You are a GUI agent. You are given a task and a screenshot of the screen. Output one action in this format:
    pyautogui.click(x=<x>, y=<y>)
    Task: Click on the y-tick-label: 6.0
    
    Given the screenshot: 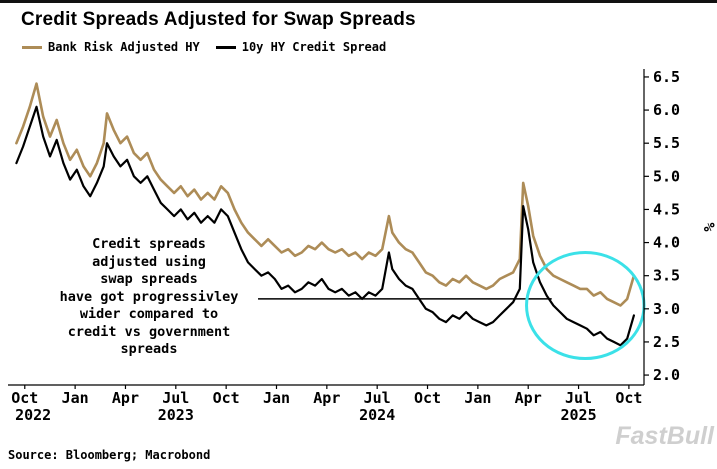 What is the action you would take?
    pyautogui.click(x=666, y=110)
    